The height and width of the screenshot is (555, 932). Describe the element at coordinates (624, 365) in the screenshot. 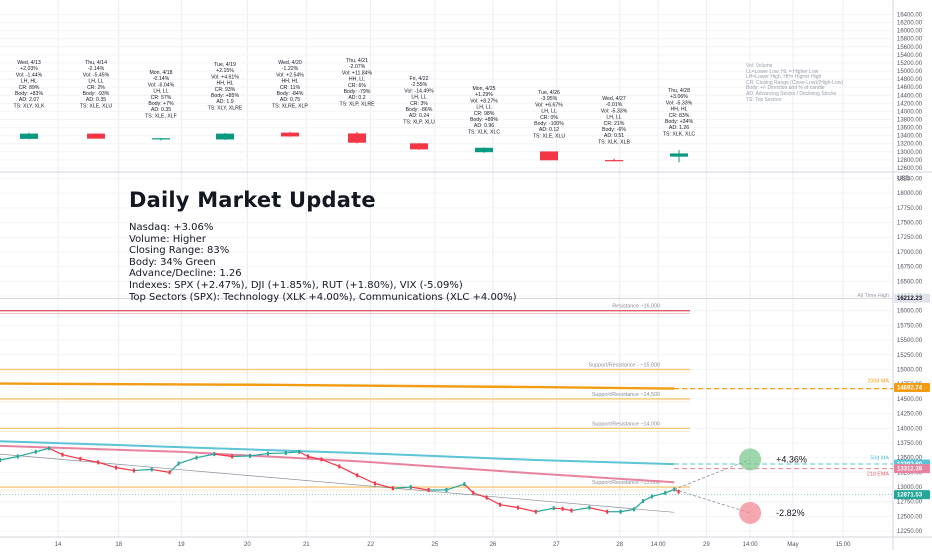

I see `level-label: Support/Resistance - ~15,000` at that location.